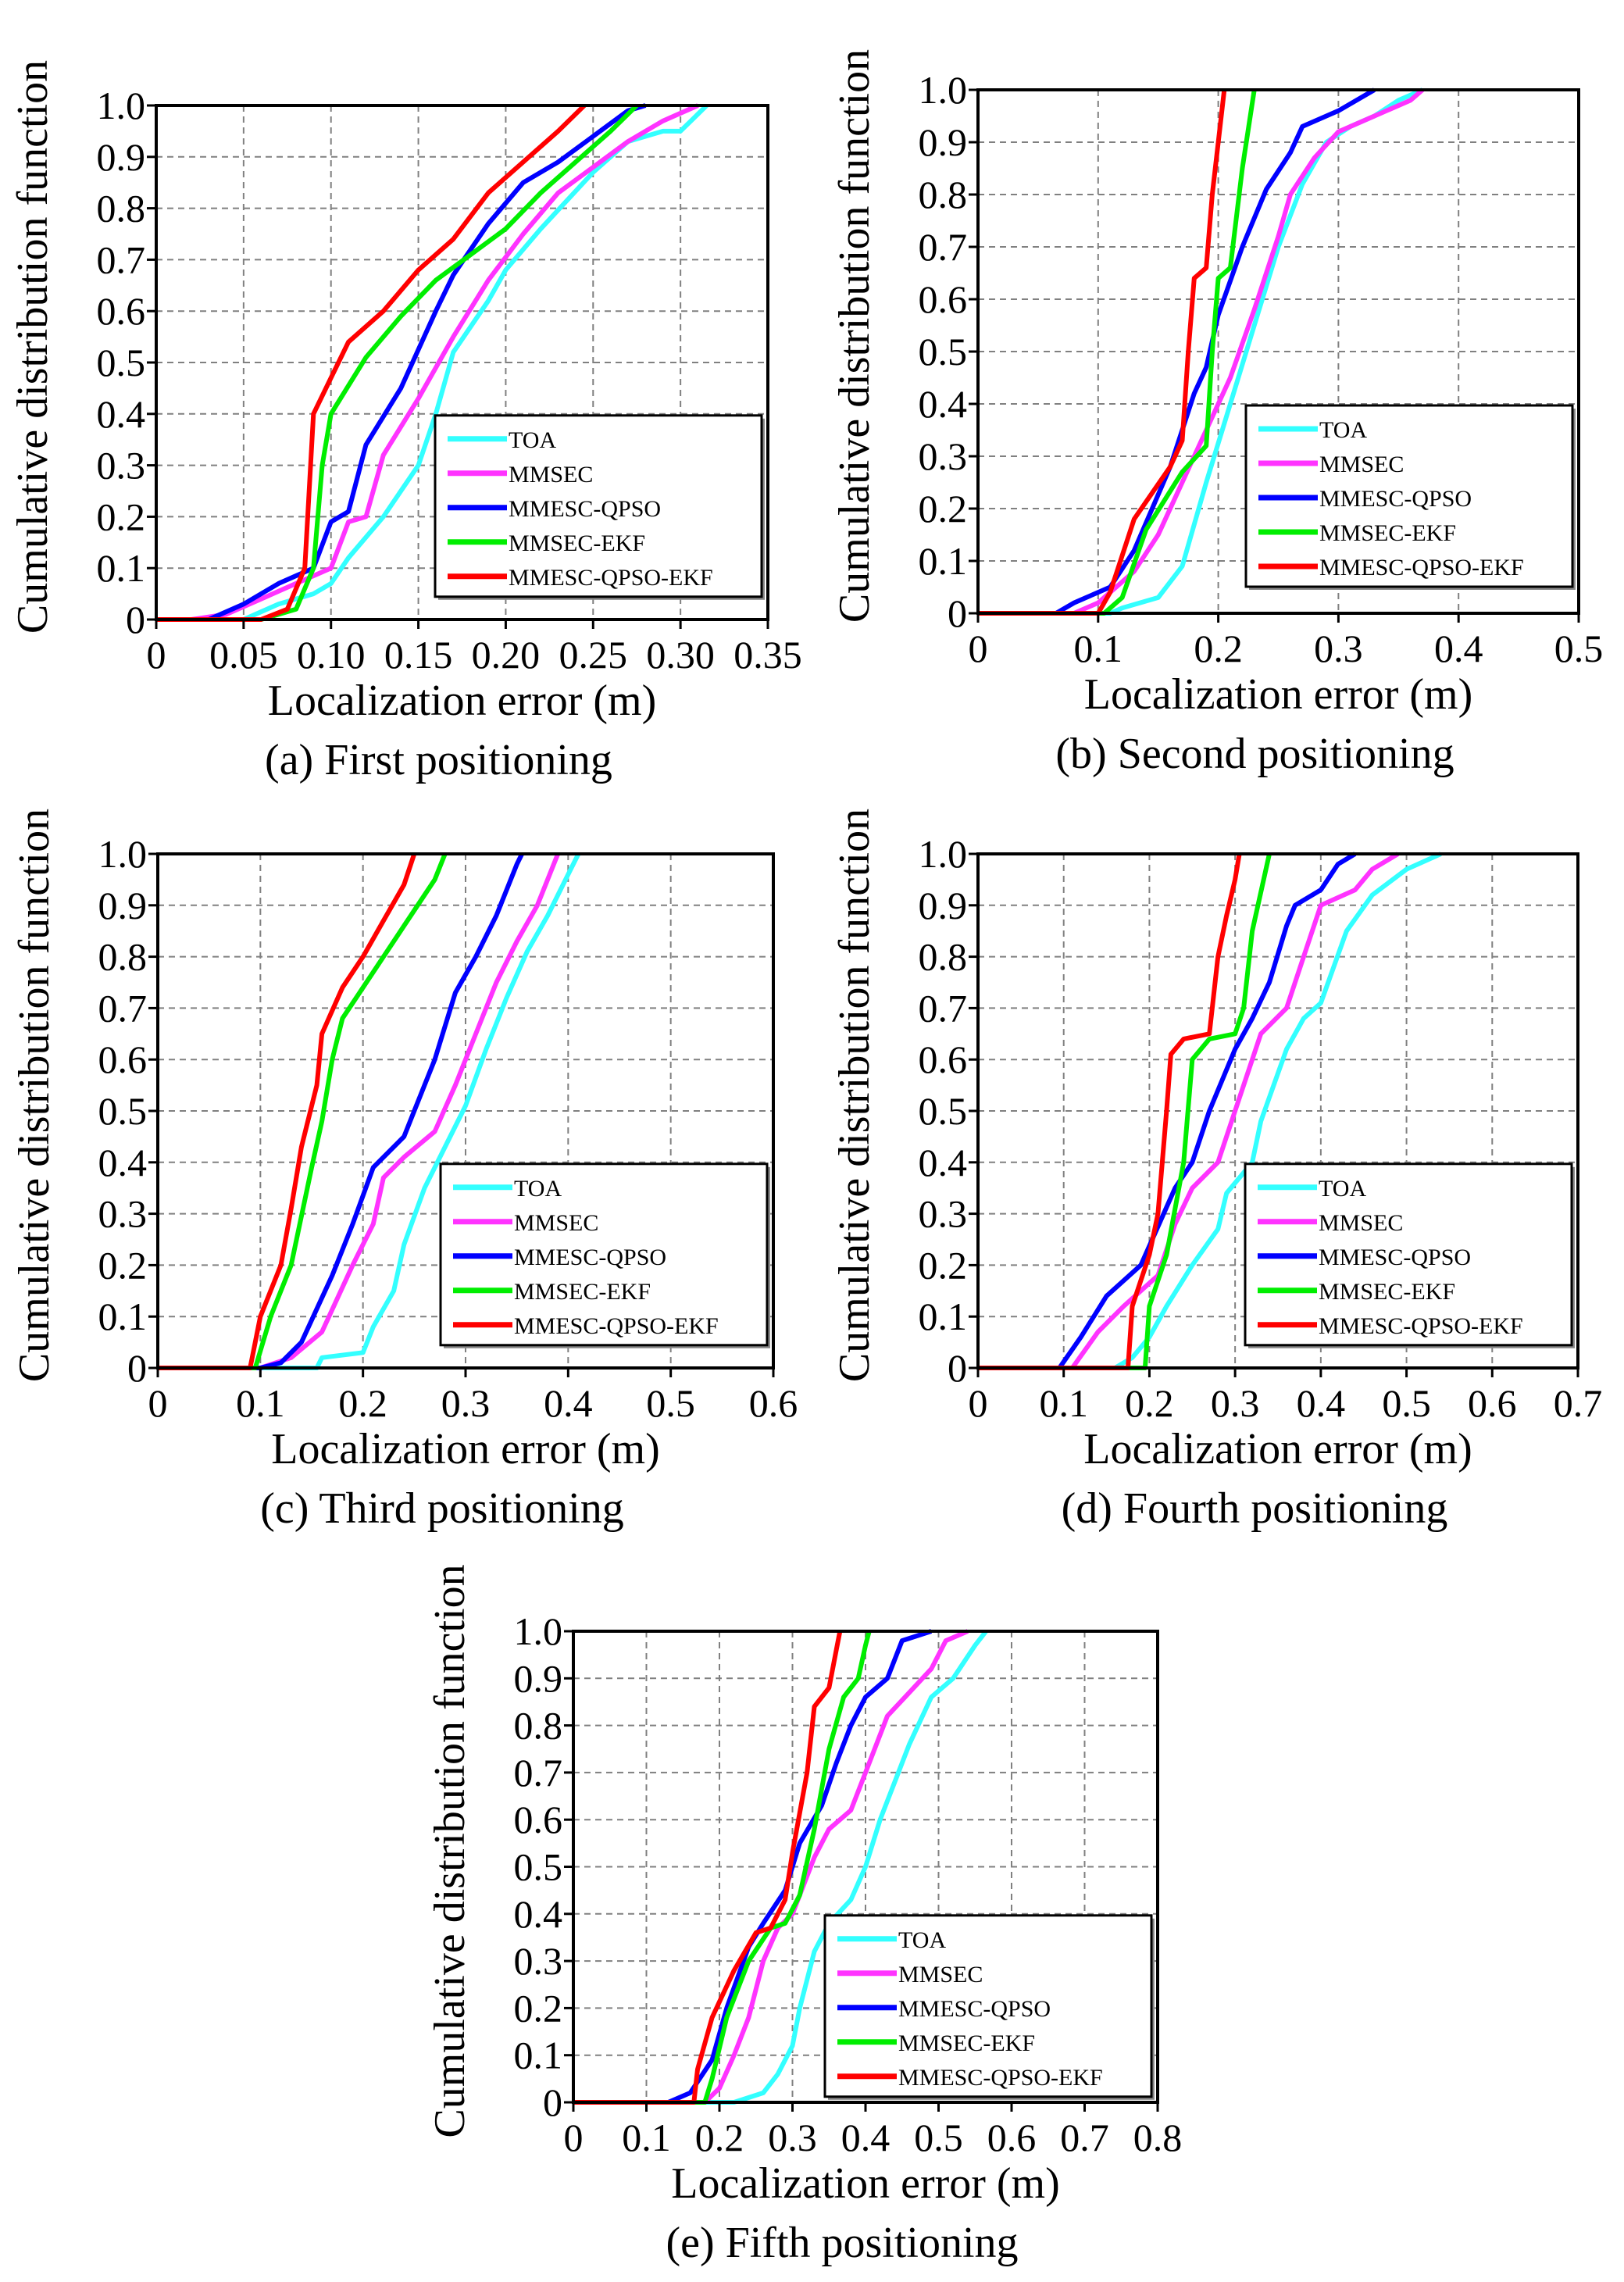 The image size is (1624, 2282). I want to click on chart-caption: (a) First positioning, so click(438, 760).